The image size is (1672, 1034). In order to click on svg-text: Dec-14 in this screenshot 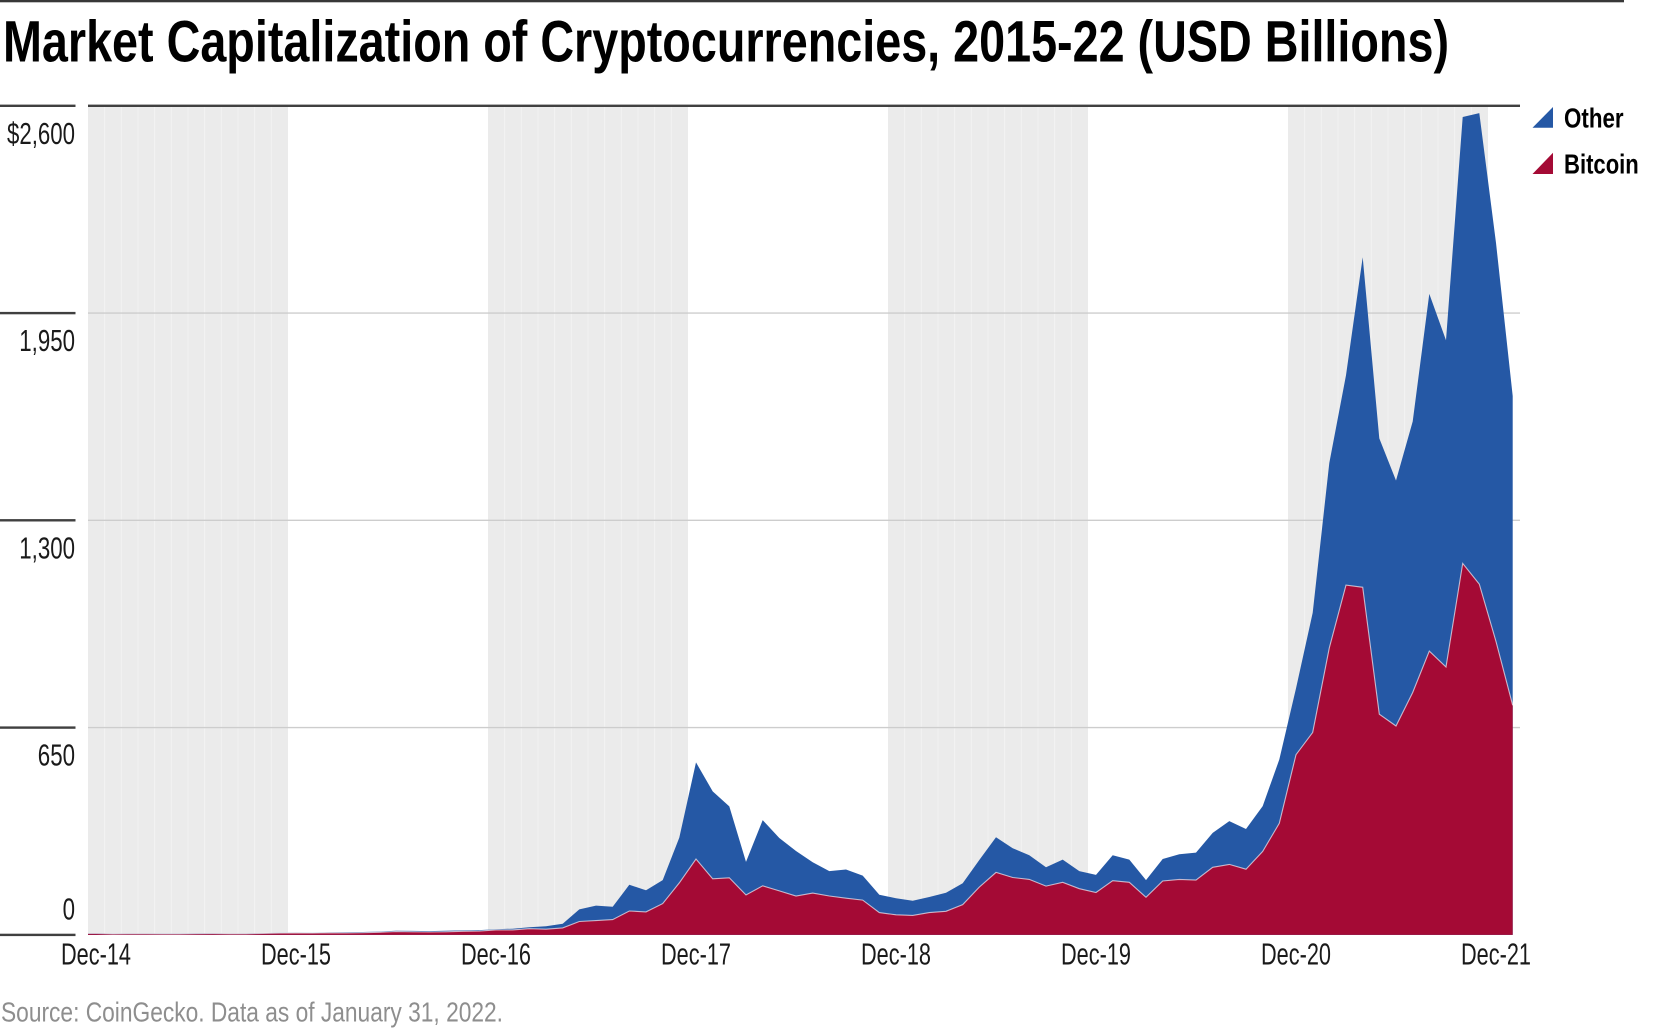, I will do `click(96, 955)`.